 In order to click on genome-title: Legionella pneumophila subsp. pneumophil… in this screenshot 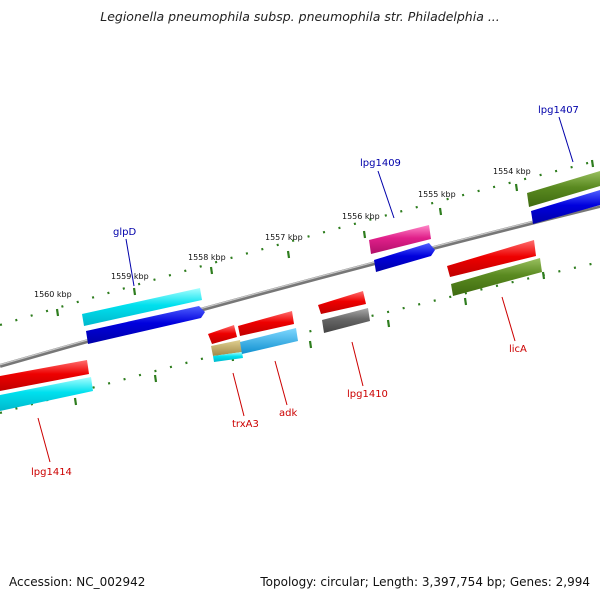, I will do `click(300, 16)`.